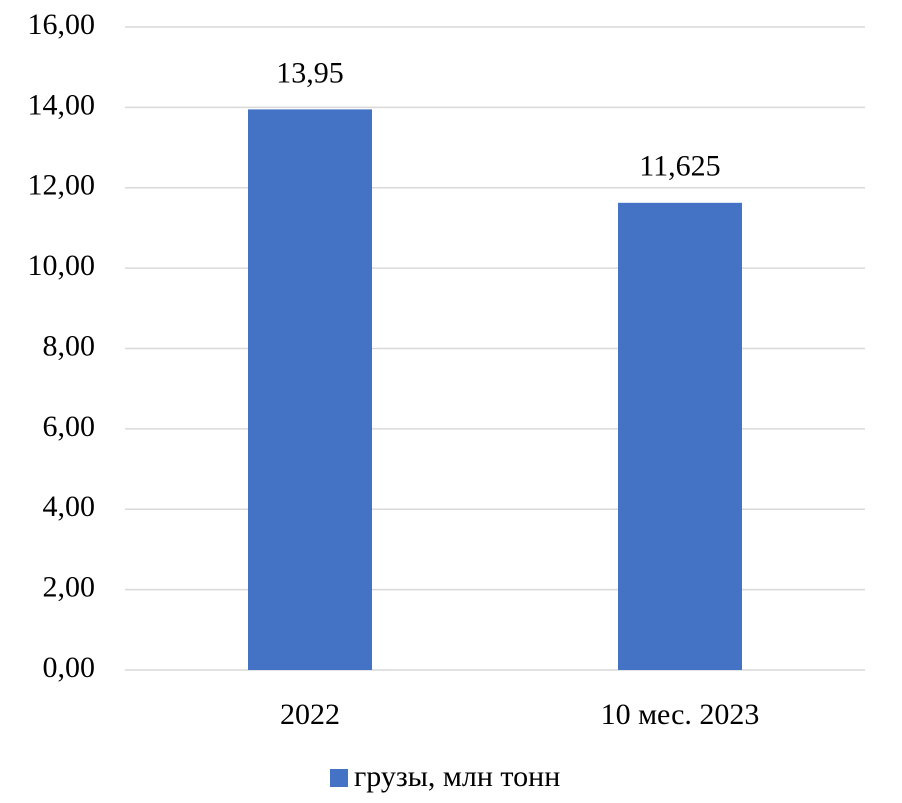 The height and width of the screenshot is (803, 902). I want to click on y-tick-label: 8,00, so click(69, 345).